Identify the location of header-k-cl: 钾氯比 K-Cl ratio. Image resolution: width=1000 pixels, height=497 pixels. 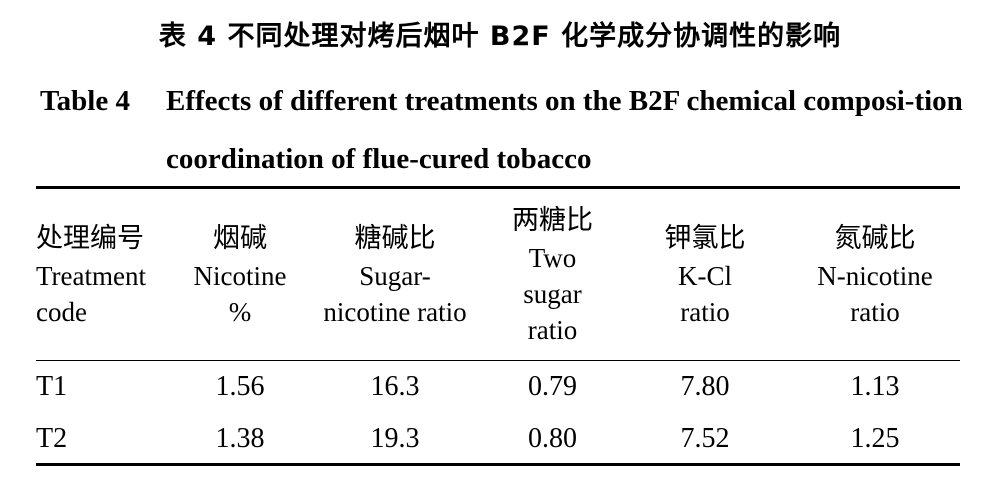
(705, 275).